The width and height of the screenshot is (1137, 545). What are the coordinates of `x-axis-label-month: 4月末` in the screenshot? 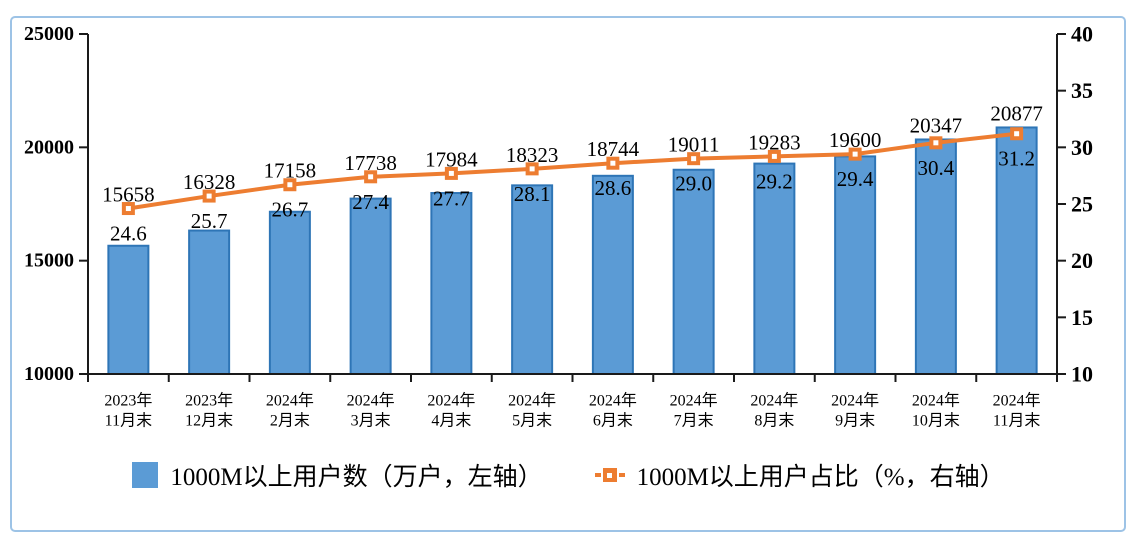 It's located at (451, 421).